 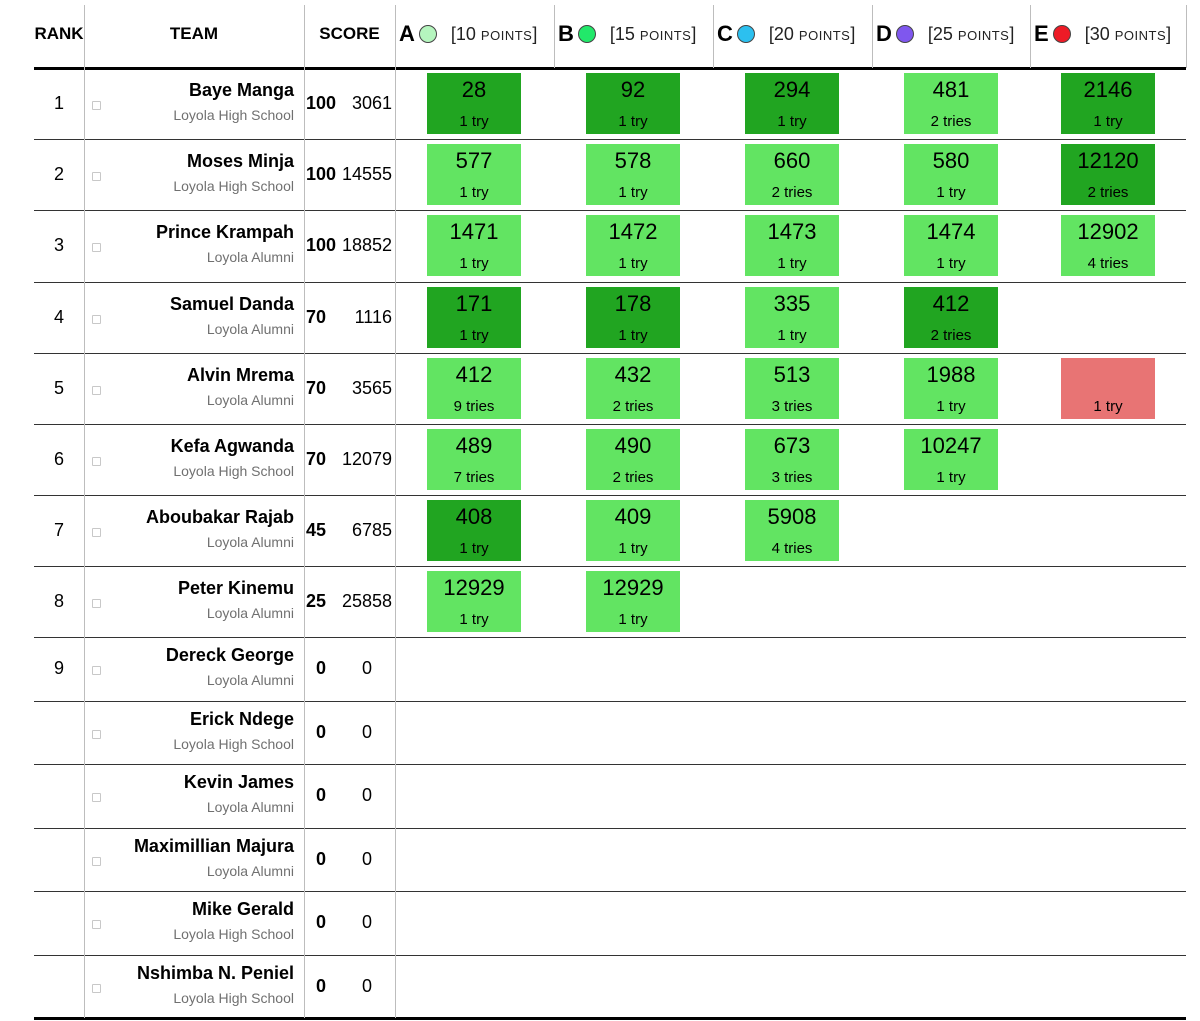 I want to click on problem-cell-b: 490 2 tries, so click(x=633, y=459).